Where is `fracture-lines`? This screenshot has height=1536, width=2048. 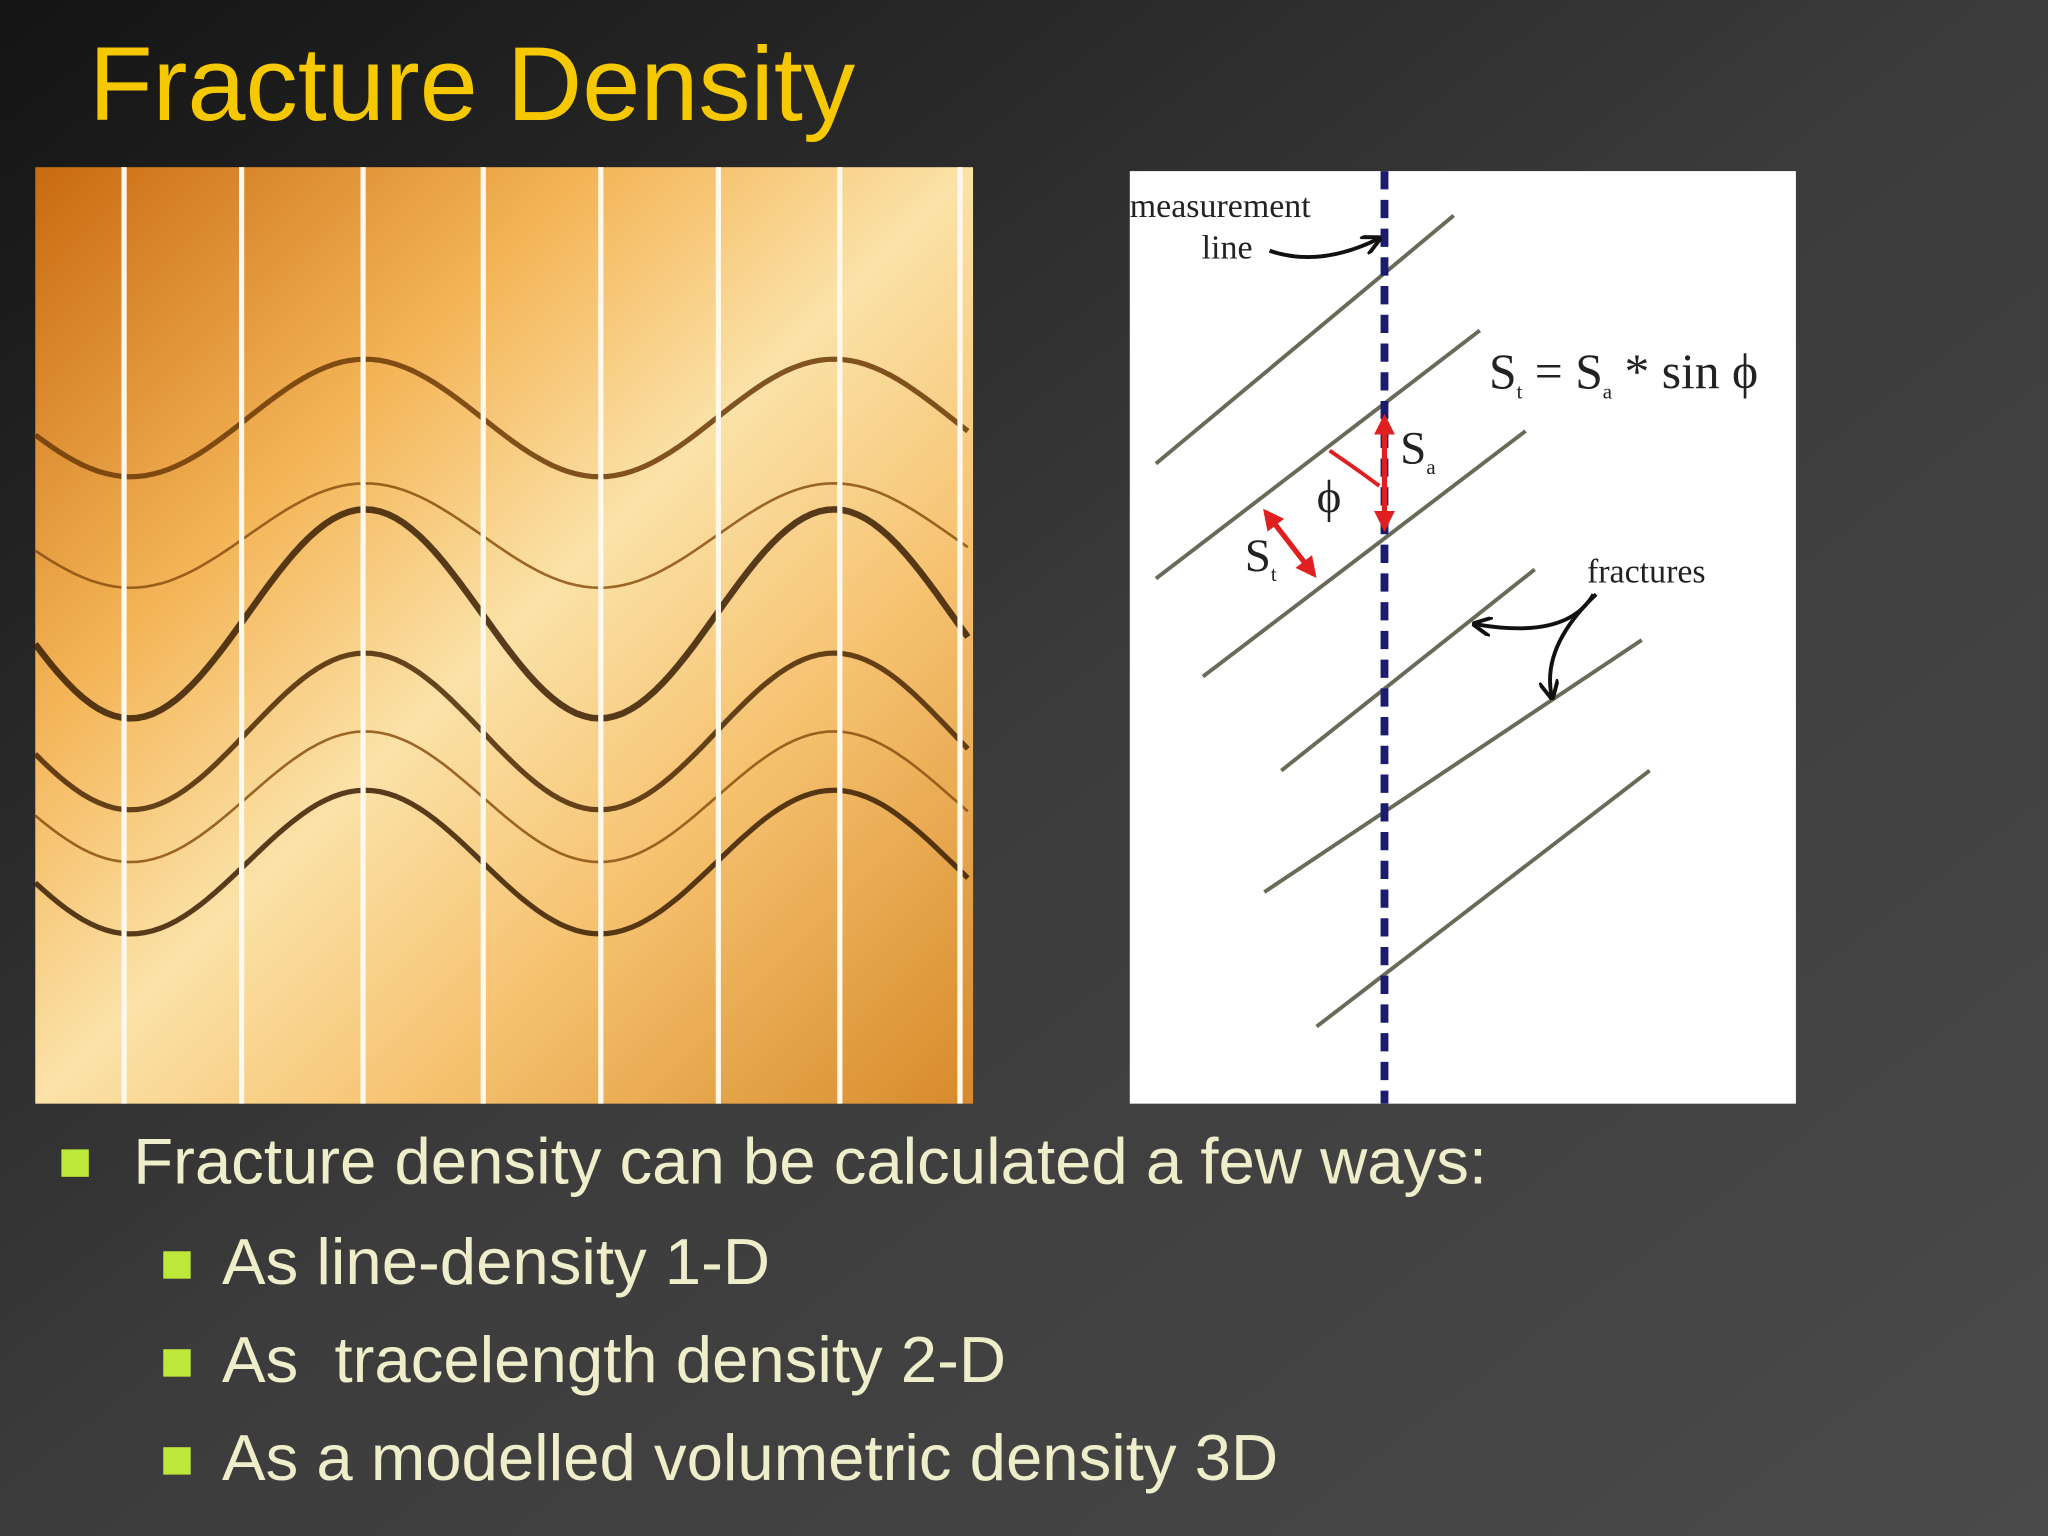
fracture-lines is located at coordinates (1402, 621).